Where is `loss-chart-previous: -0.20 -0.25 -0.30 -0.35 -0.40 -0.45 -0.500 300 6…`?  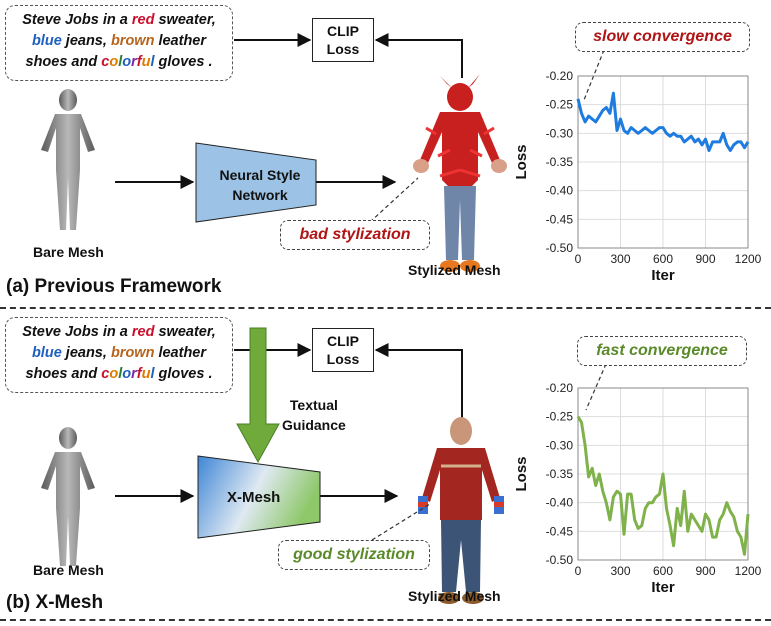
loss-chart-previous: -0.20 -0.25 -0.30 -0.35 -0.40 -0.45 -0.500 300 6… is located at coordinates (637, 176).